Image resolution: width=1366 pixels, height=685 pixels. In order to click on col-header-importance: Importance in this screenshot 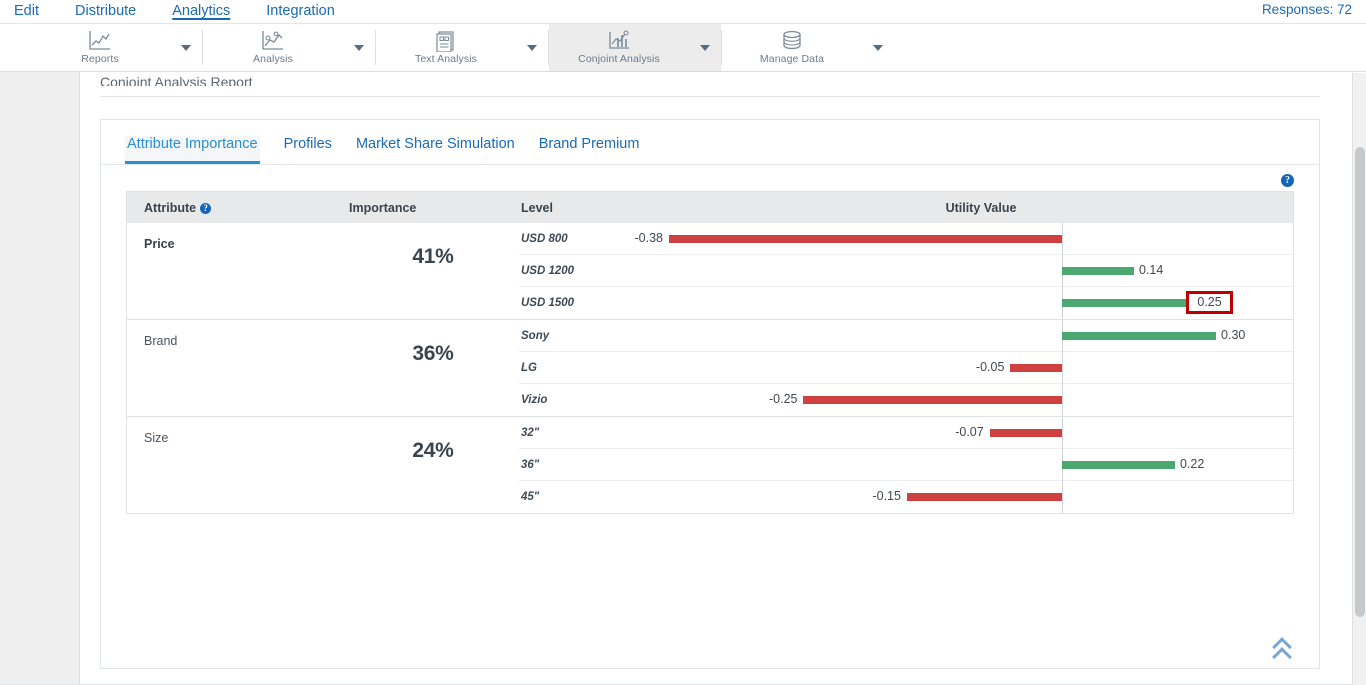, I will do `click(383, 207)`.